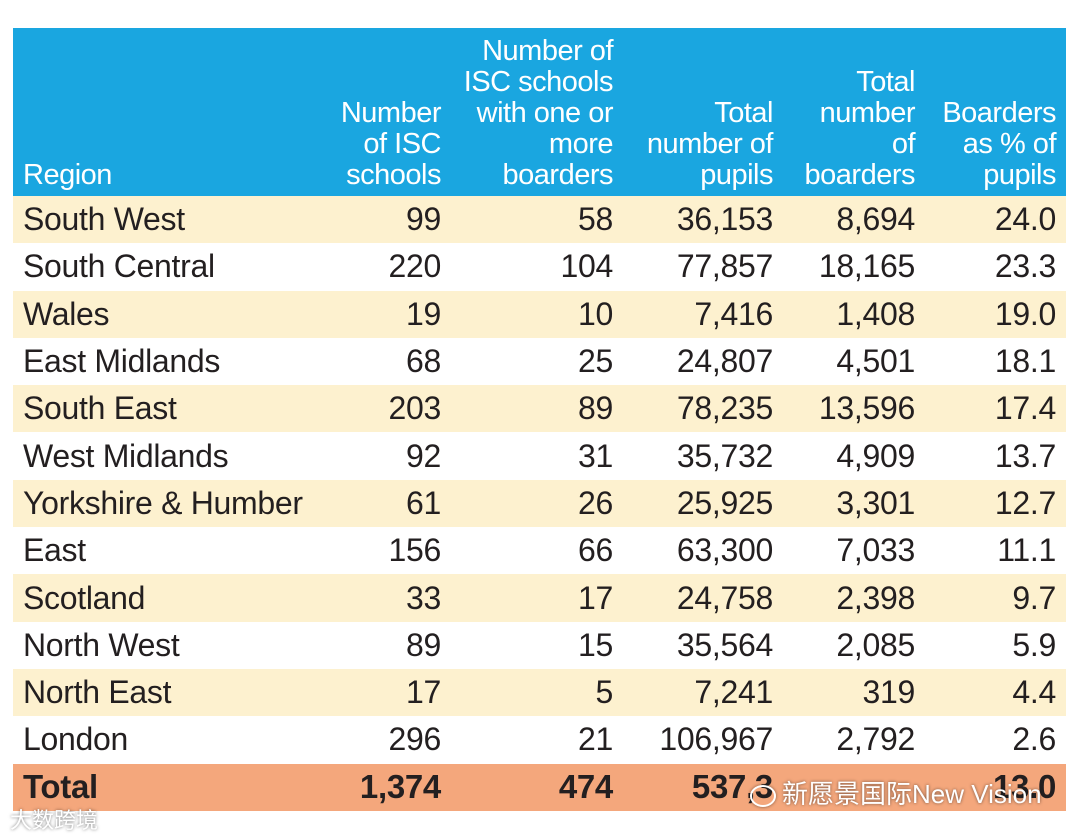 The width and height of the screenshot is (1080, 837). Describe the element at coordinates (595, 644) in the screenshot. I see `cell-schools-with-boarders: 15` at that location.